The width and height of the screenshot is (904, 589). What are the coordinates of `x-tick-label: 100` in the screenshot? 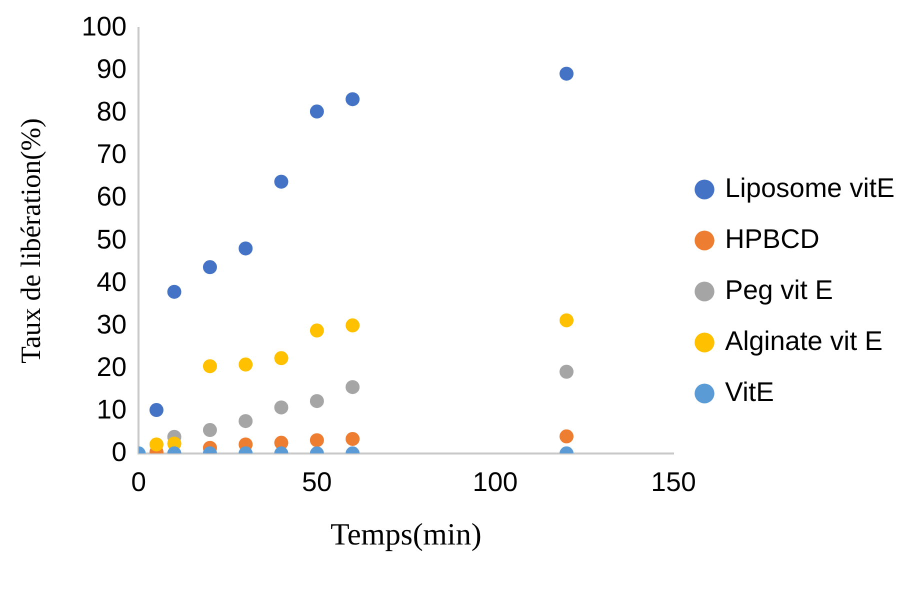 It's located at (495, 482).